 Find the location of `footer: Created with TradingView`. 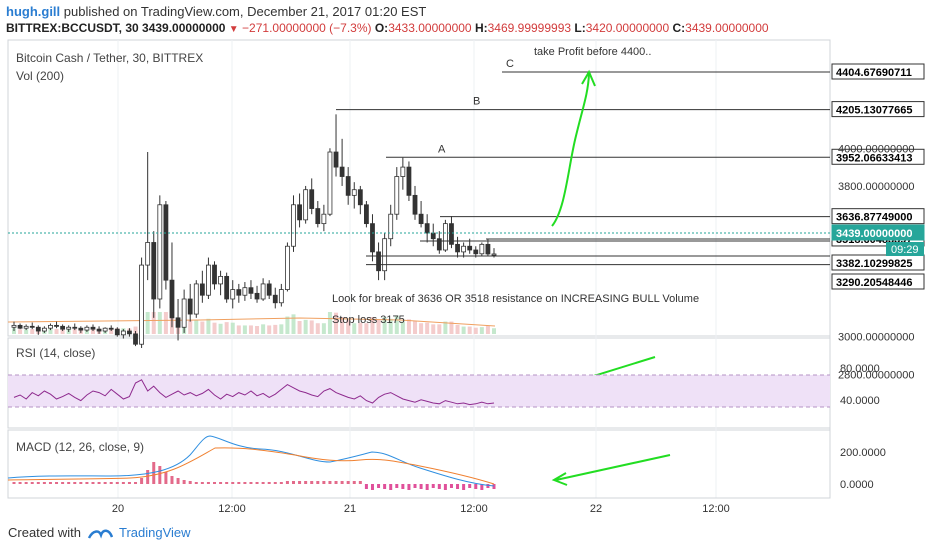

footer: Created with TradingView is located at coordinates (99, 532).